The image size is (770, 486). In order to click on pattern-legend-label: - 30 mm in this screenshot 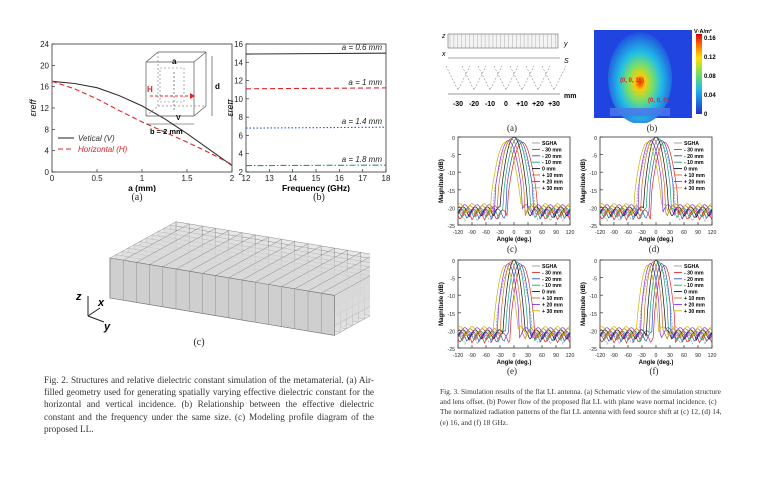, I will do `click(552, 273)`.